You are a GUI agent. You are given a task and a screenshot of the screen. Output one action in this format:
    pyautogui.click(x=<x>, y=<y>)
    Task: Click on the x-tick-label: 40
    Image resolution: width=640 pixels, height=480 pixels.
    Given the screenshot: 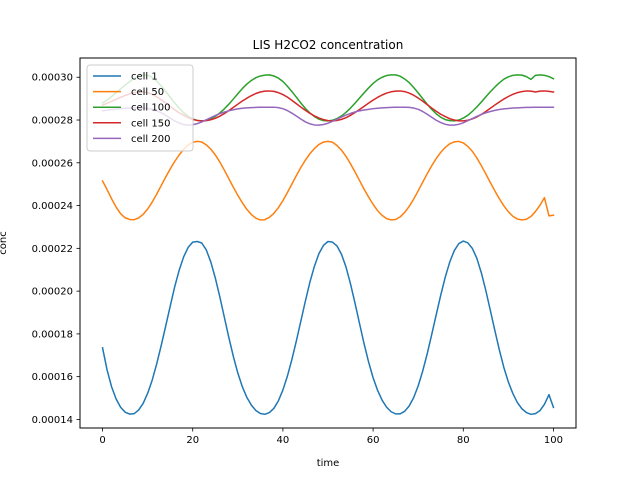 What is the action you would take?
    pyautogui.click(x=283, y=440)
    